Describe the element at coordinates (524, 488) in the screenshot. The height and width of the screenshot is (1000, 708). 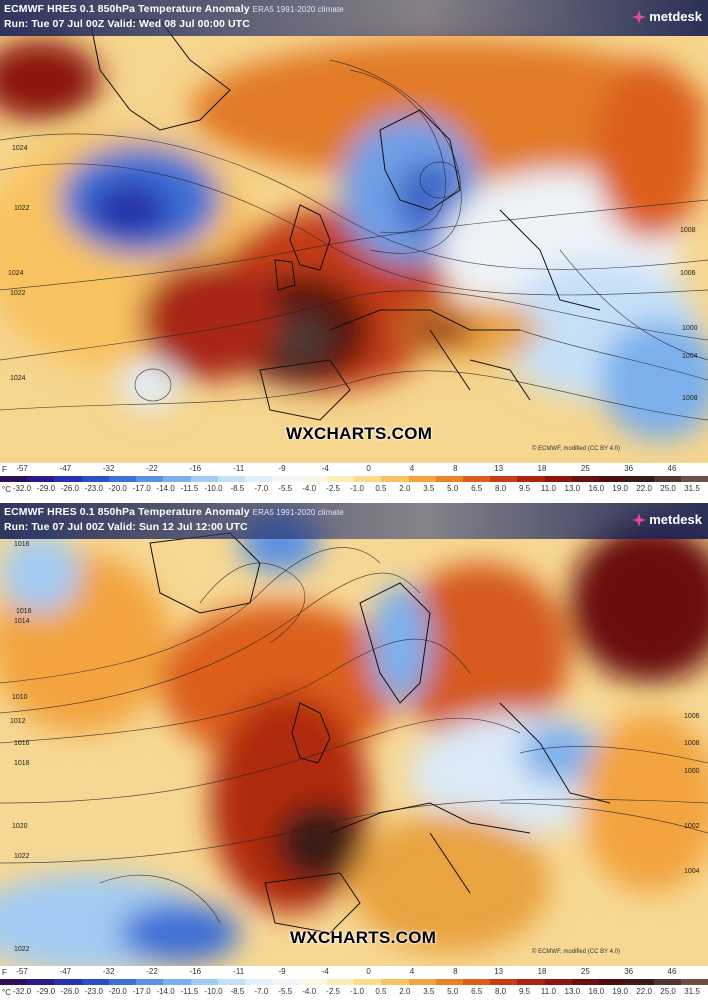
I see `scale-tick-c: 9.5` at that location.